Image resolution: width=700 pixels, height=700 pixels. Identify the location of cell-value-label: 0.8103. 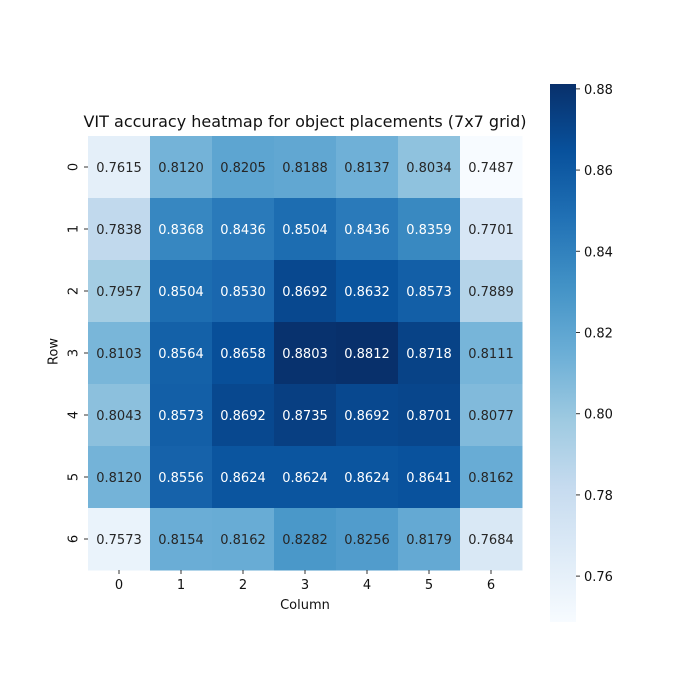
(119, 354).